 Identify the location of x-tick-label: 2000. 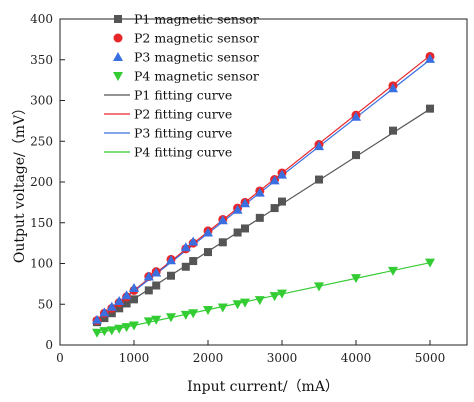
(208, 358).